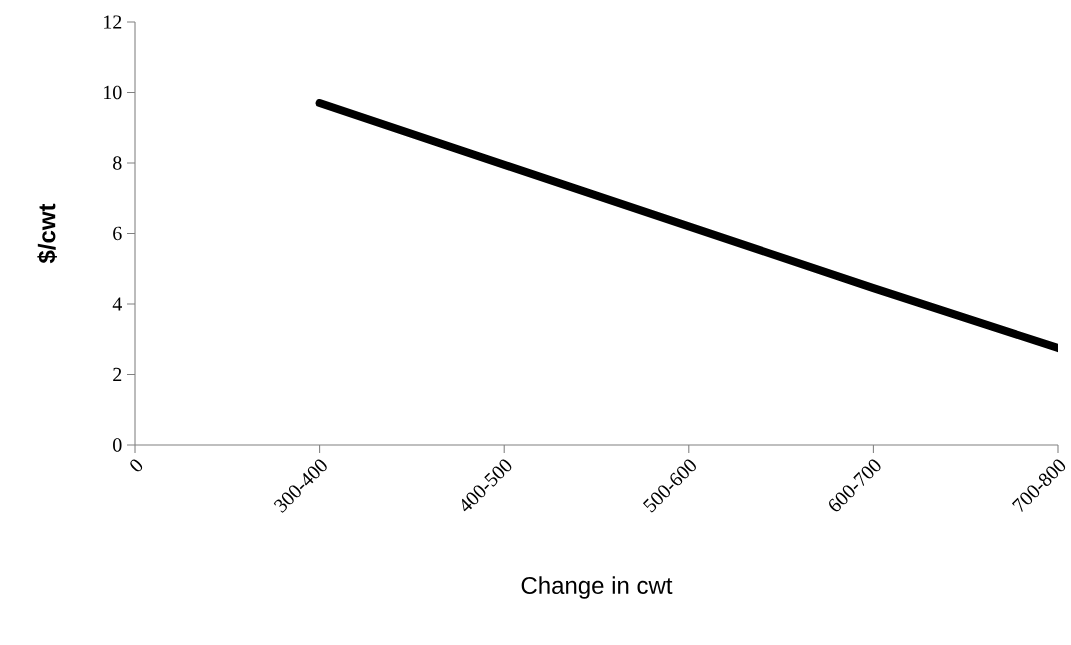 This screenshot has height=645, width=1071. What do you see at coordinates (136, 465) in the screenshot?
I see `x-tick-label: 0` at bounding box center [136, 465].